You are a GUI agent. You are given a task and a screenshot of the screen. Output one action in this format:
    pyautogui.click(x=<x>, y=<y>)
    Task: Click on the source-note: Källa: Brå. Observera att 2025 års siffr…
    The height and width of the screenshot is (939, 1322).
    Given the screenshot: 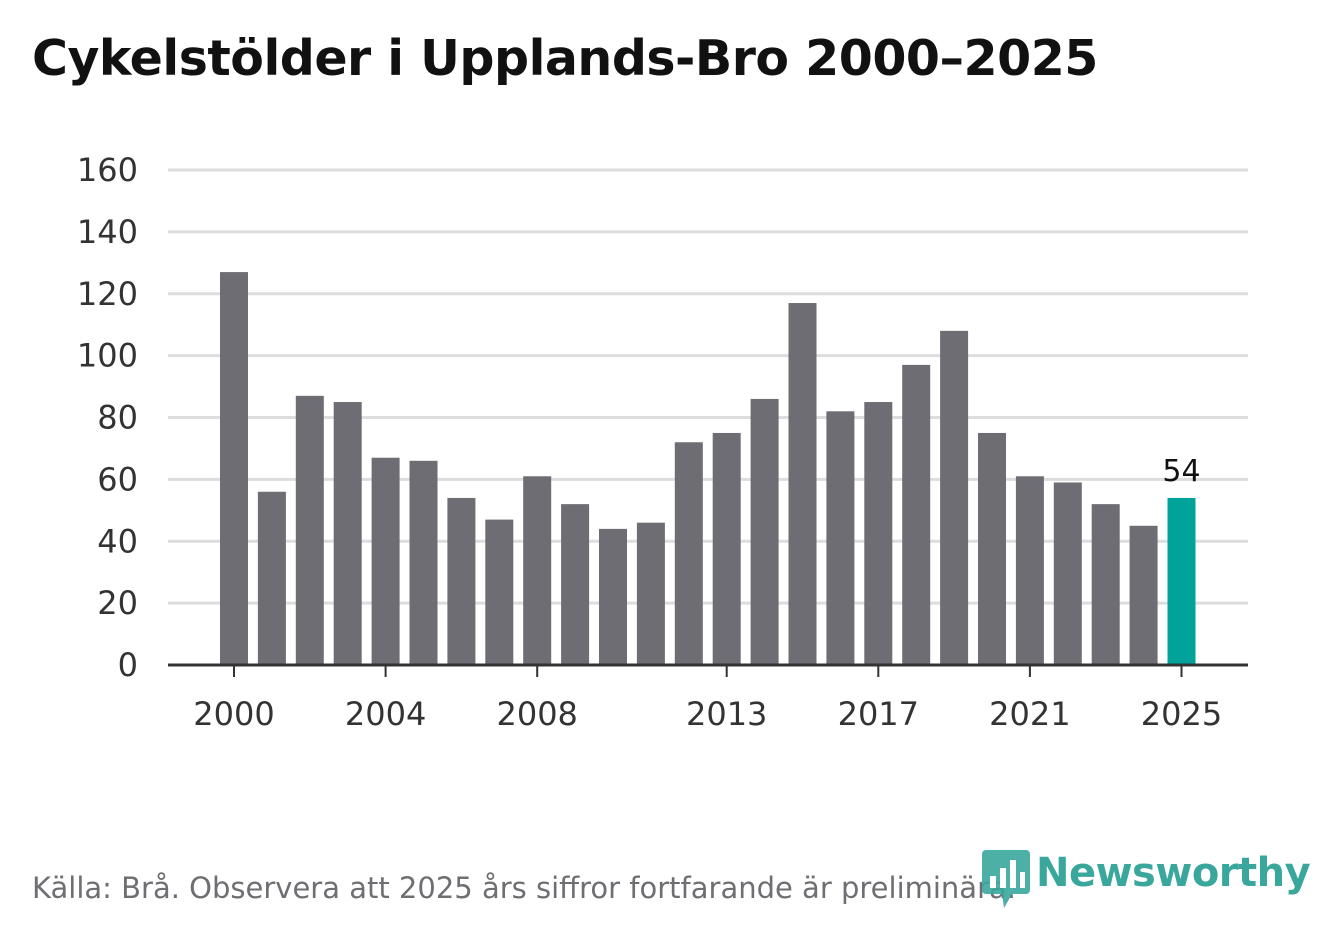 What is the action you would take?
    pyautogui.click(x=524, y=888)
    